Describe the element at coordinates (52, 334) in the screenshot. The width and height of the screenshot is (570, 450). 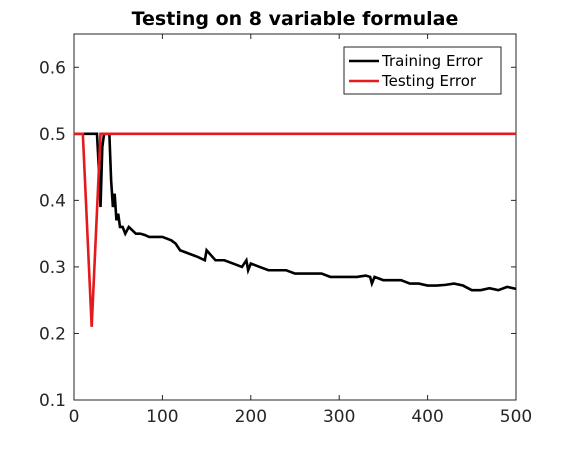
I see `y-tick-label: 0.2` at that location.